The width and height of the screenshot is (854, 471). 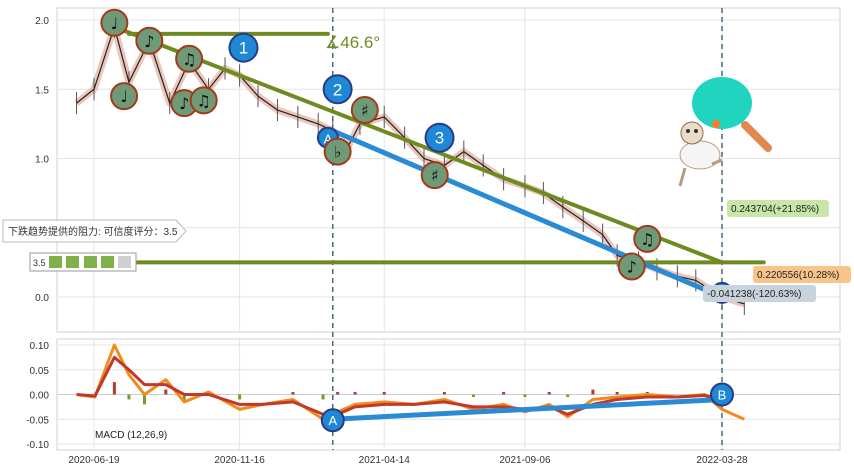 I want to click on gain-annotation: 0.243704(+21.85%), so click(x=778, y=208).